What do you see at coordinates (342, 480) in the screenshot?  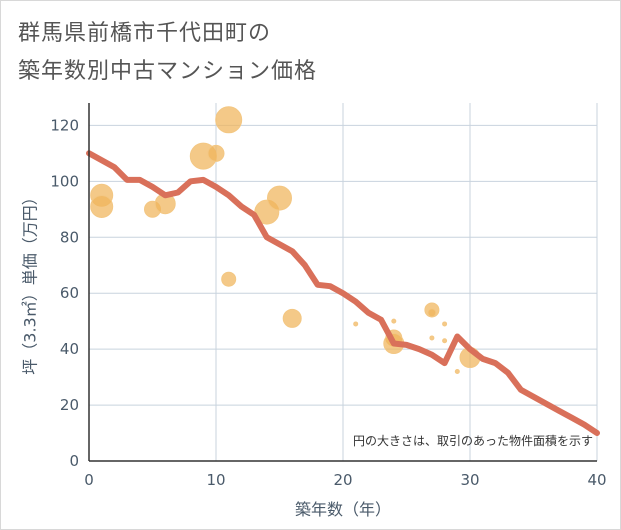 I see `x-tick-label-20: 20` at bounding box center [342, 480].